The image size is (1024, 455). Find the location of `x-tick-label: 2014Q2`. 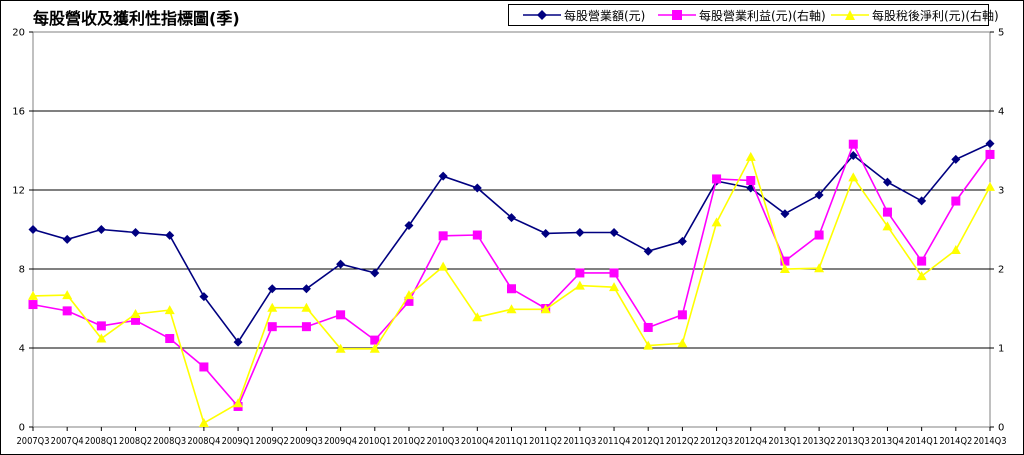

x-tick-label: 2014Q2 is located at coordinates (955, 441).